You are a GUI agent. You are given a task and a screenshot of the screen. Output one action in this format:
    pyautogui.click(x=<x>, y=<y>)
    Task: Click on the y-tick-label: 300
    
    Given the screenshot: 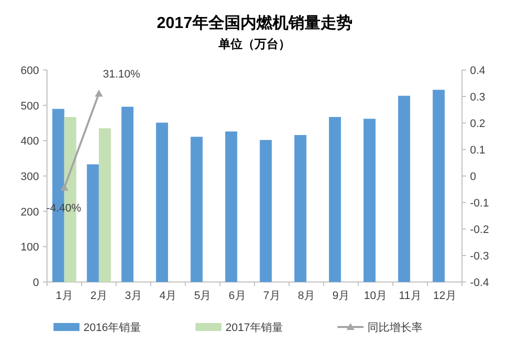 What is the action you would take?
    pyautogui.click(x=29, y=177)
    